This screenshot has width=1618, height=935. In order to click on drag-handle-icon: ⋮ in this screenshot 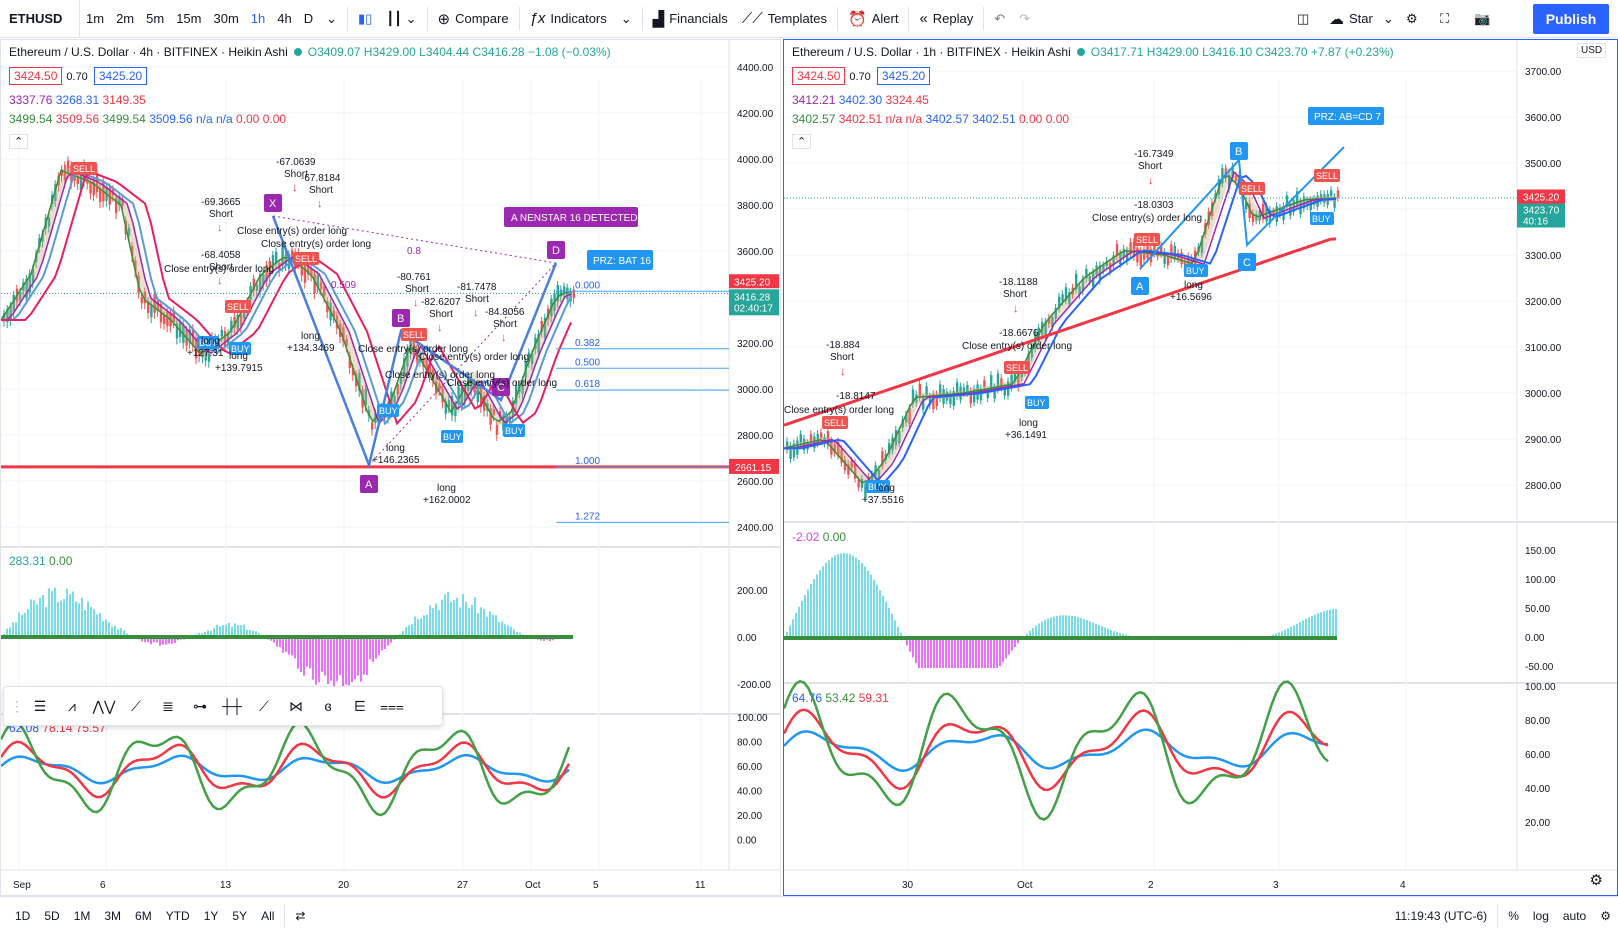, I will do `click(17, 705)`.